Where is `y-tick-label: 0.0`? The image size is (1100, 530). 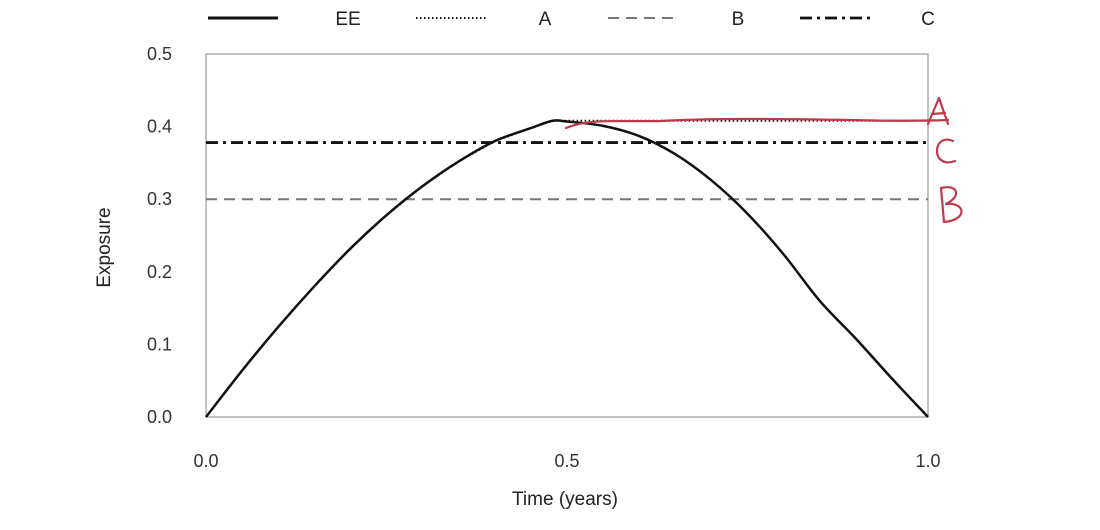
y-tick-label: 0.0 is located at coordinates (159, 417).